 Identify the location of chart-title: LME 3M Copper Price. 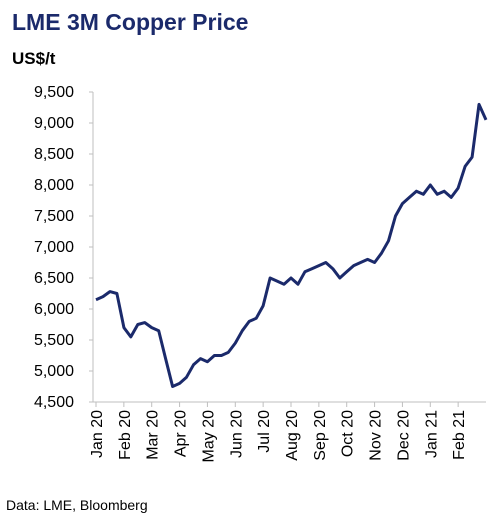
(130, 22).